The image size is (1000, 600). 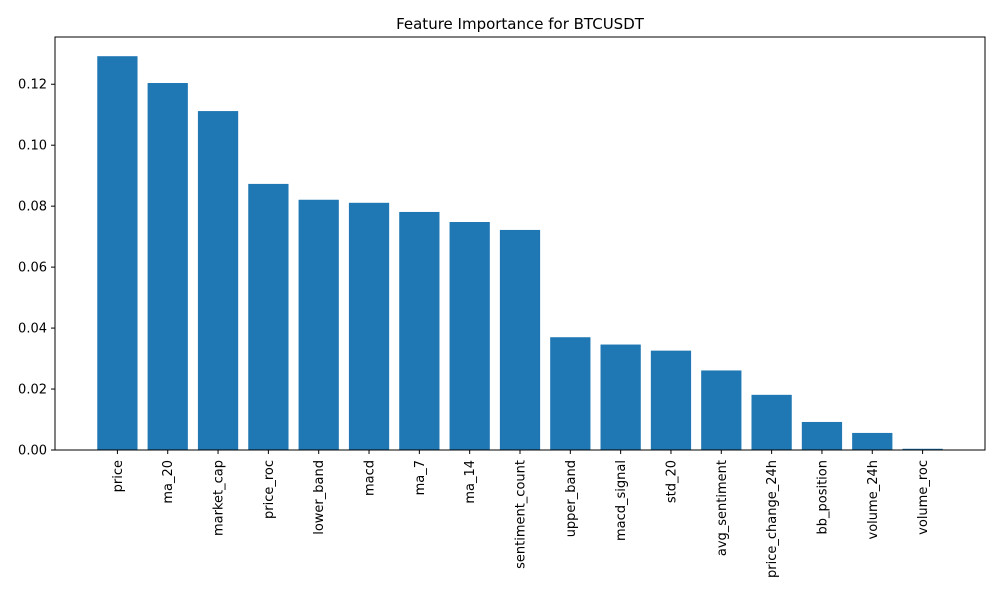 What do you see at coordinates (268, 316) in the screenshot?
I see `bar-price-roc` at bounding box center [268, 316].